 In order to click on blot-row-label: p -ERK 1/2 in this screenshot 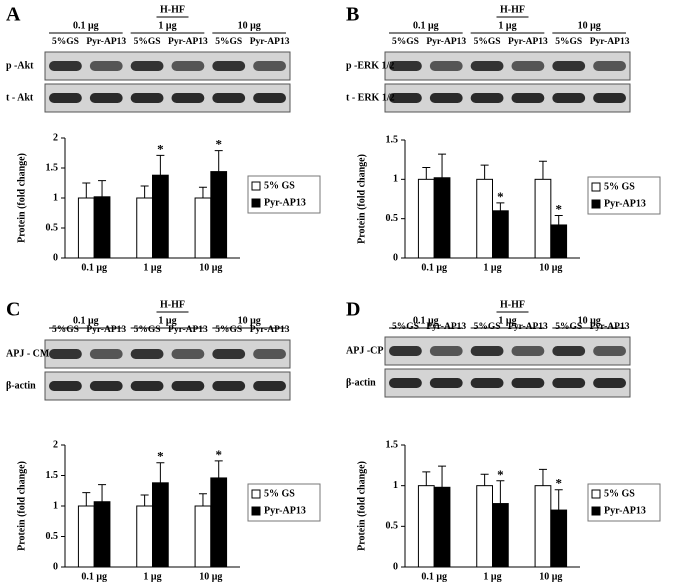, I will do `click(370, 65)`.